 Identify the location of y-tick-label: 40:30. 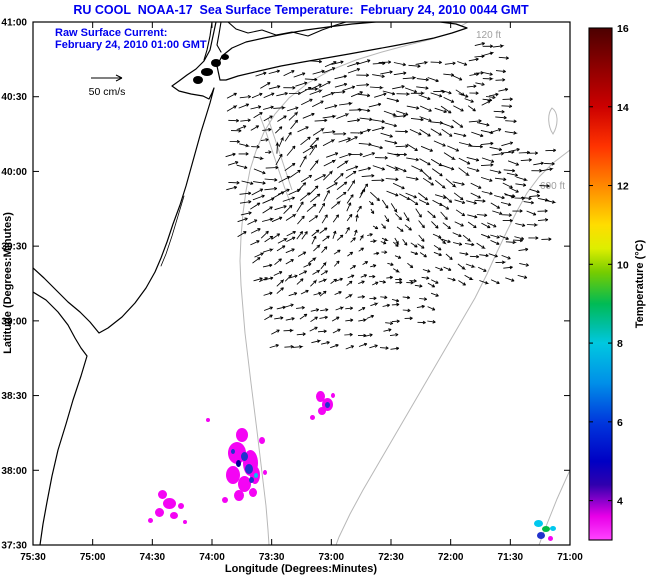
(14, 97).